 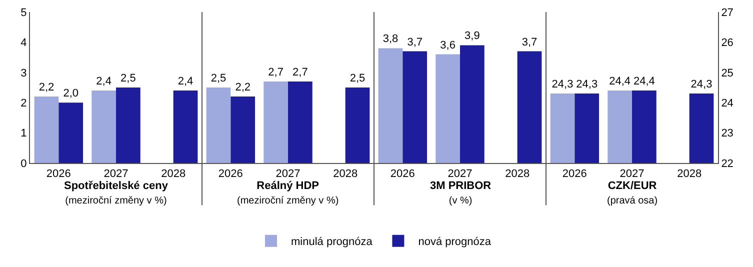 I want to click on y-tick-label: 4, so click(x=23, y=43).